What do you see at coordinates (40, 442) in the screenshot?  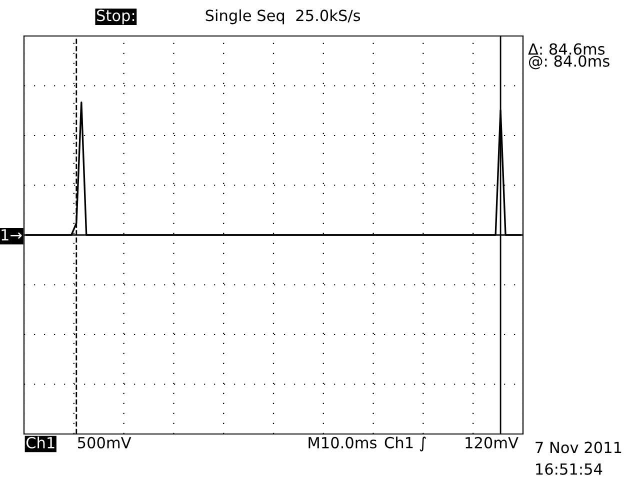 I see `text: Ch1` at bounding box center [40, 442].